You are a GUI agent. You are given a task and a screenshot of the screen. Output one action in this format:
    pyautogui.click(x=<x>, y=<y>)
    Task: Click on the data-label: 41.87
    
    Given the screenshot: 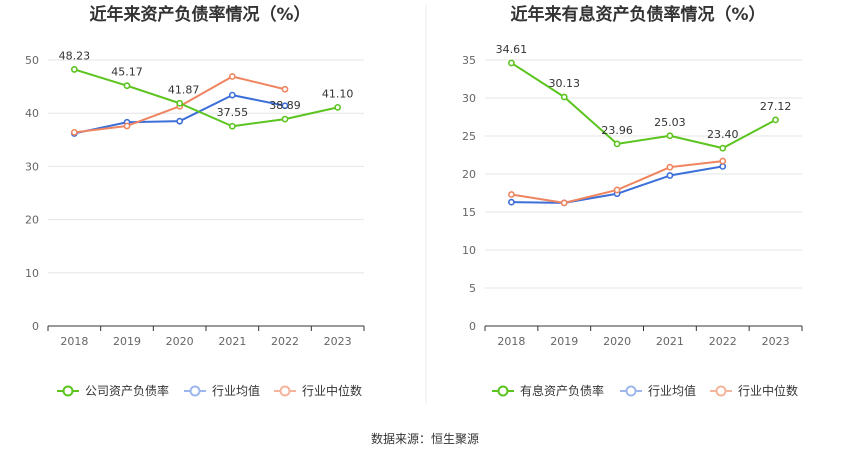 What is the action you would take?
    pyautogui.click(x=184, y=89)
    